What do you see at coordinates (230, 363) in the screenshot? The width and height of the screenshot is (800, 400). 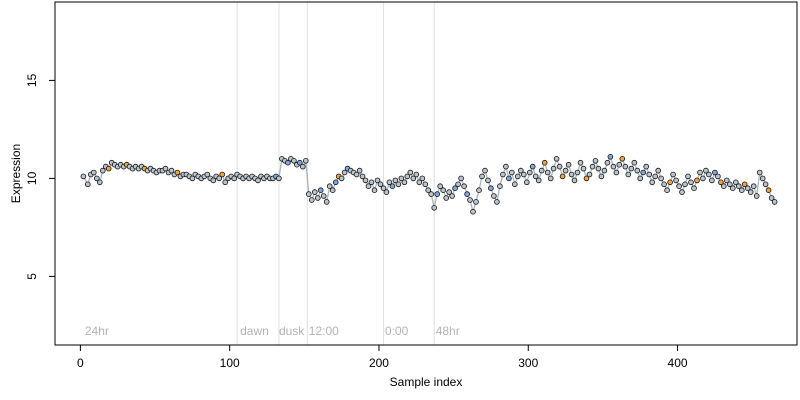 I see `x-tick-label: 100` at bounding box center [230, 363].